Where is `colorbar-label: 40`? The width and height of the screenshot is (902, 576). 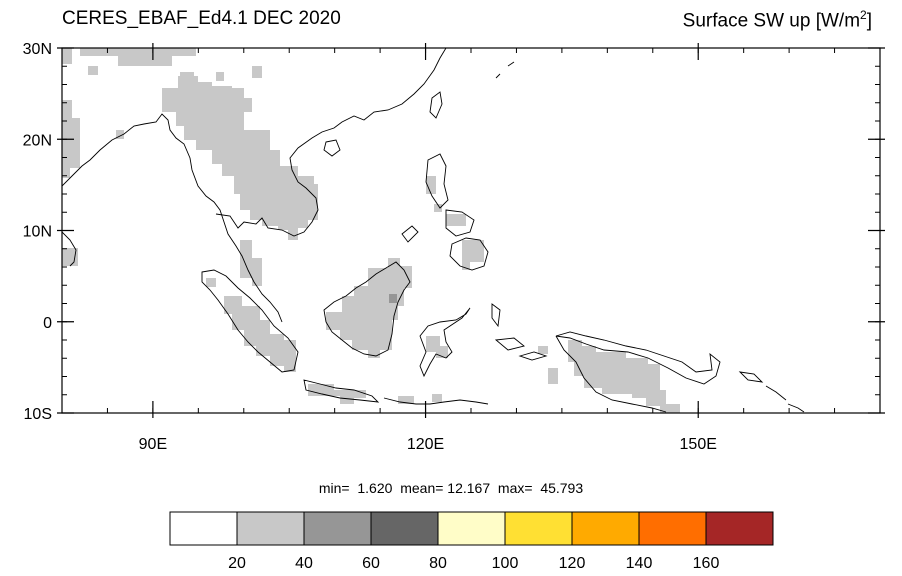
colorbar-label: 40 is located at coordinates (304, 563).